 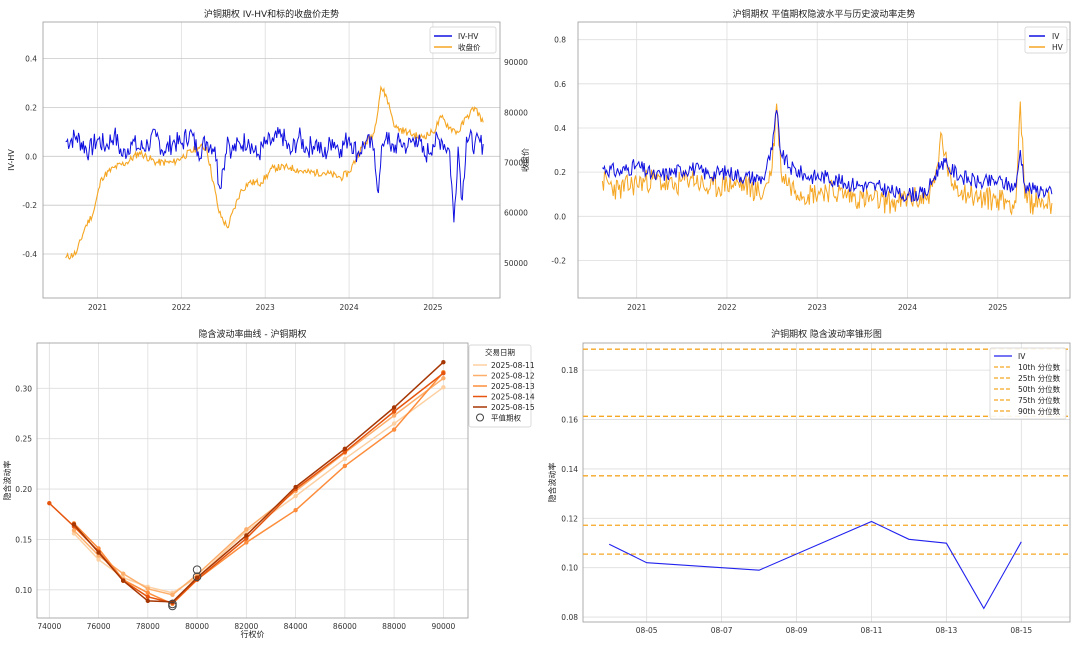 I want to click on x-tick-label: 80000, so click(x=197, y=626).